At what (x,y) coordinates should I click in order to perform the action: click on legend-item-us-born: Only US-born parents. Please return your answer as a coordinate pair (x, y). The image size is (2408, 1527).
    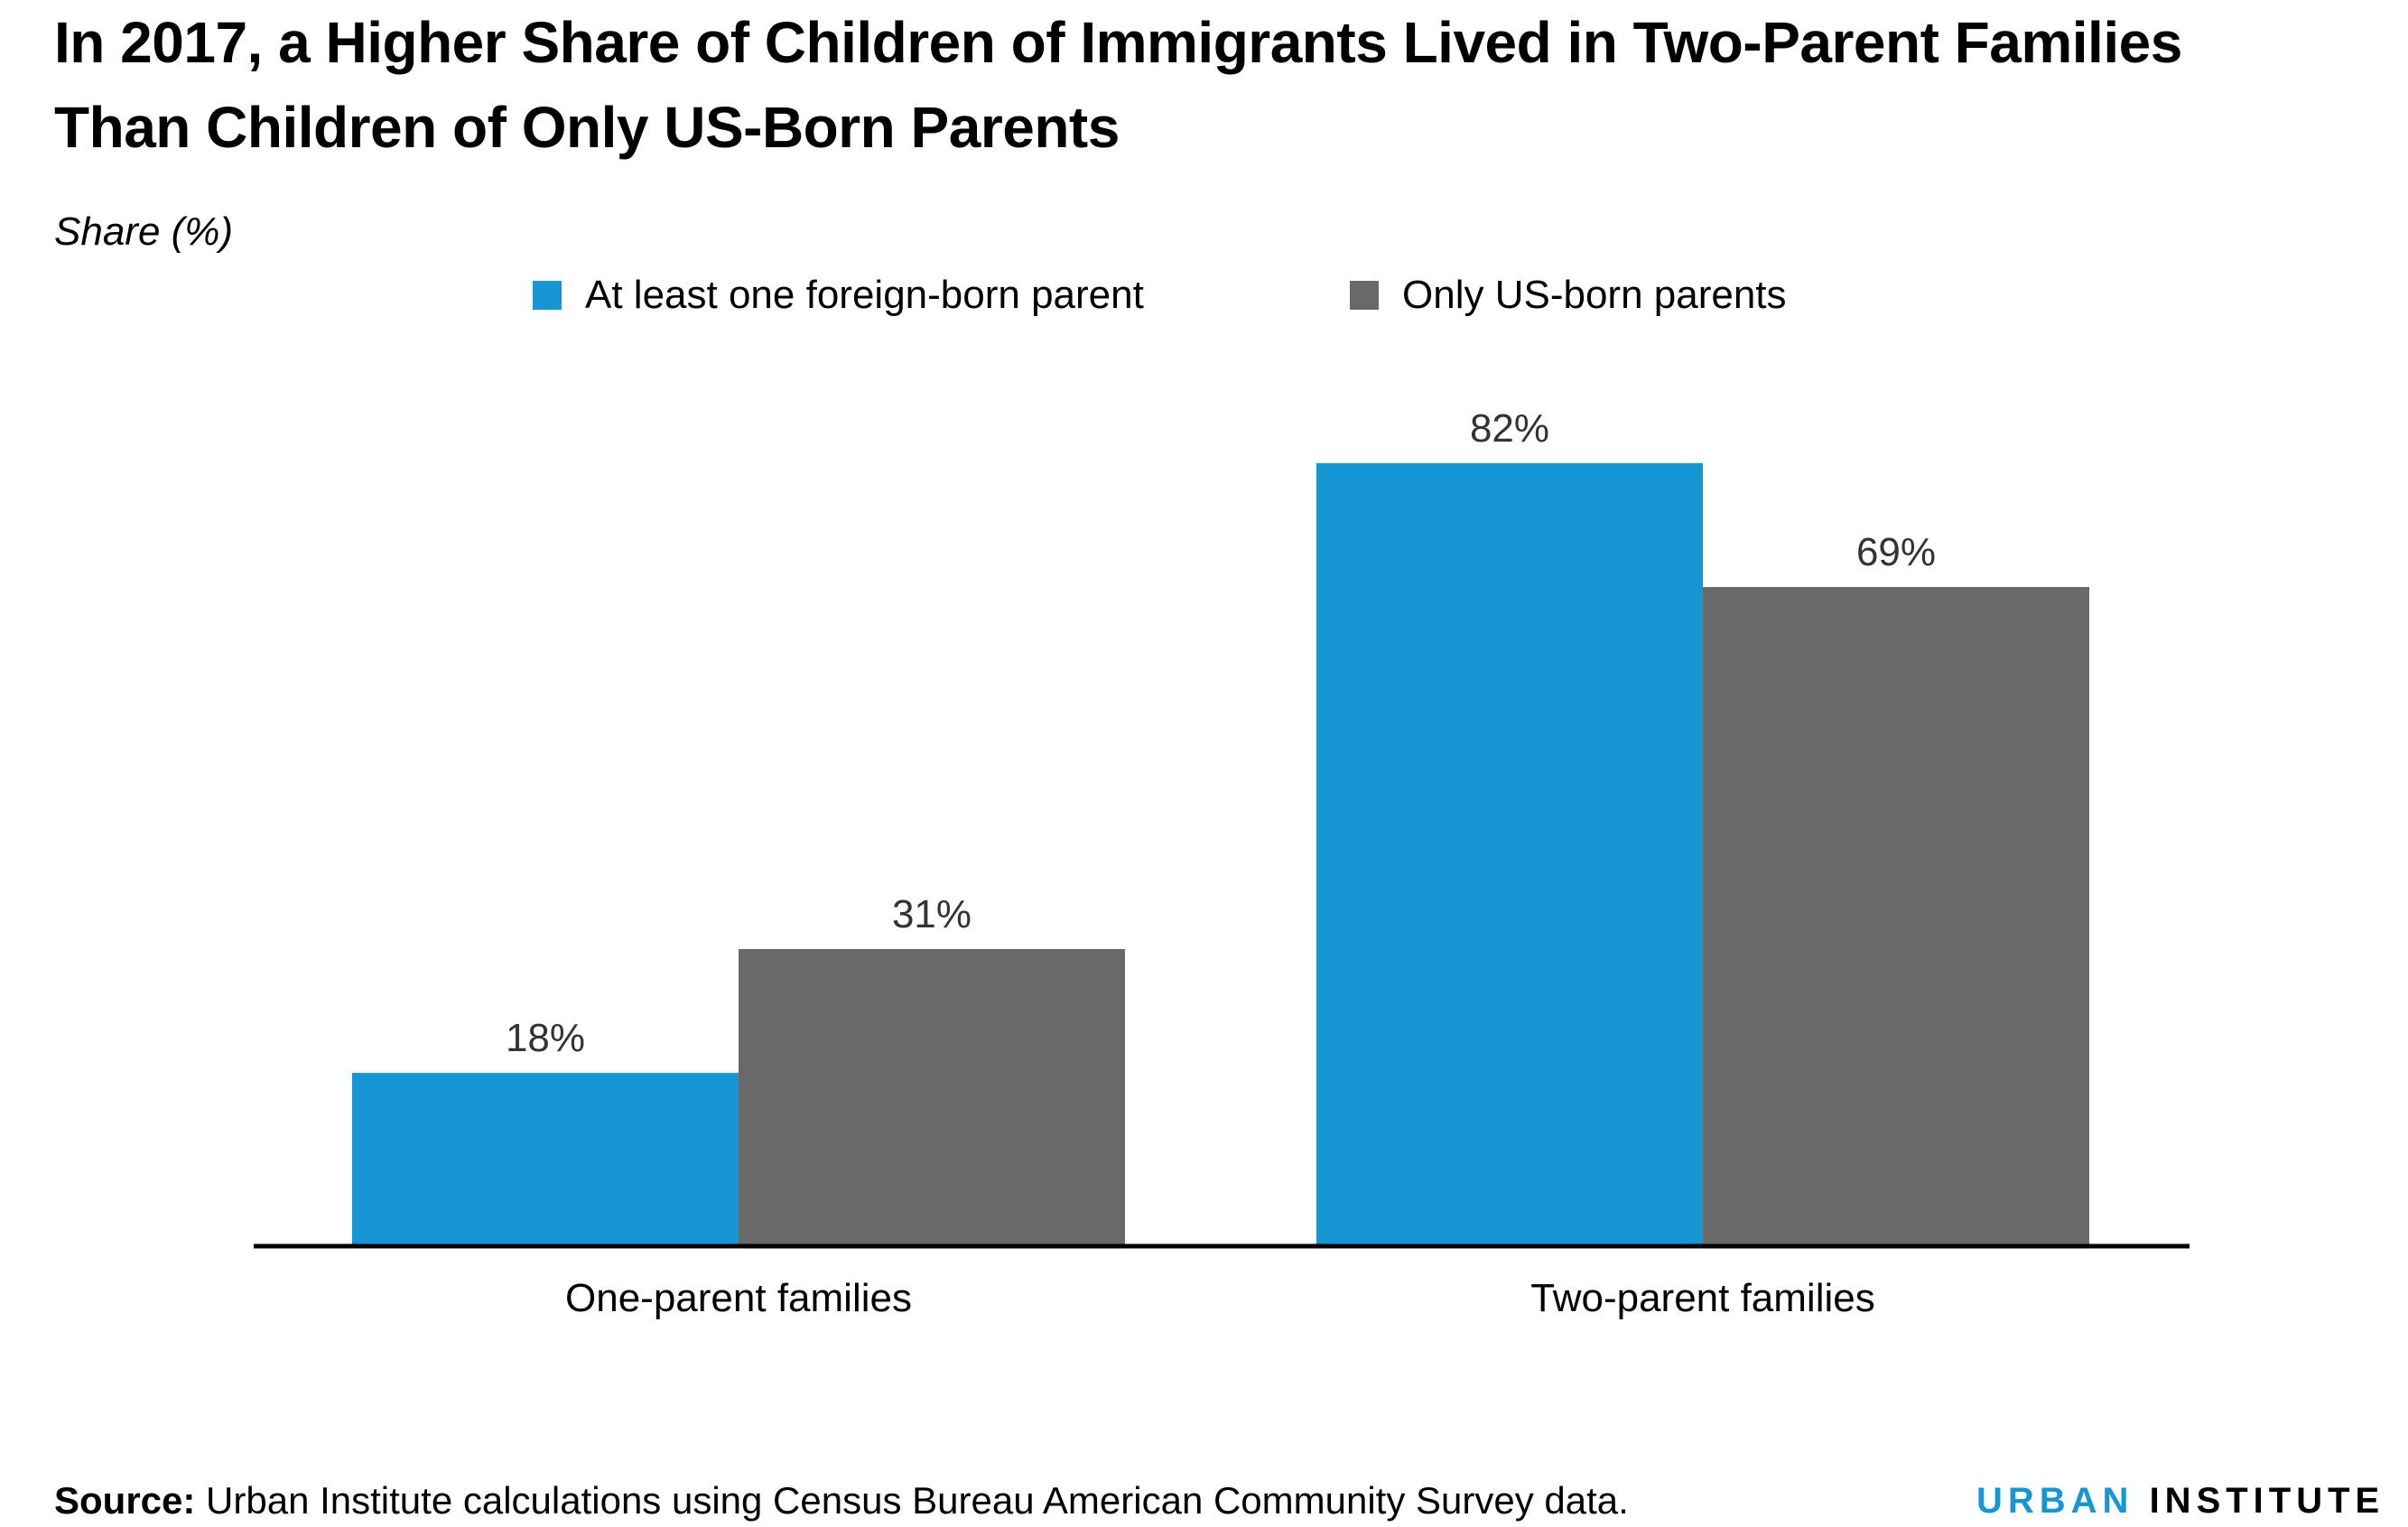
    Looking at the image, I should click on (1568, 295).